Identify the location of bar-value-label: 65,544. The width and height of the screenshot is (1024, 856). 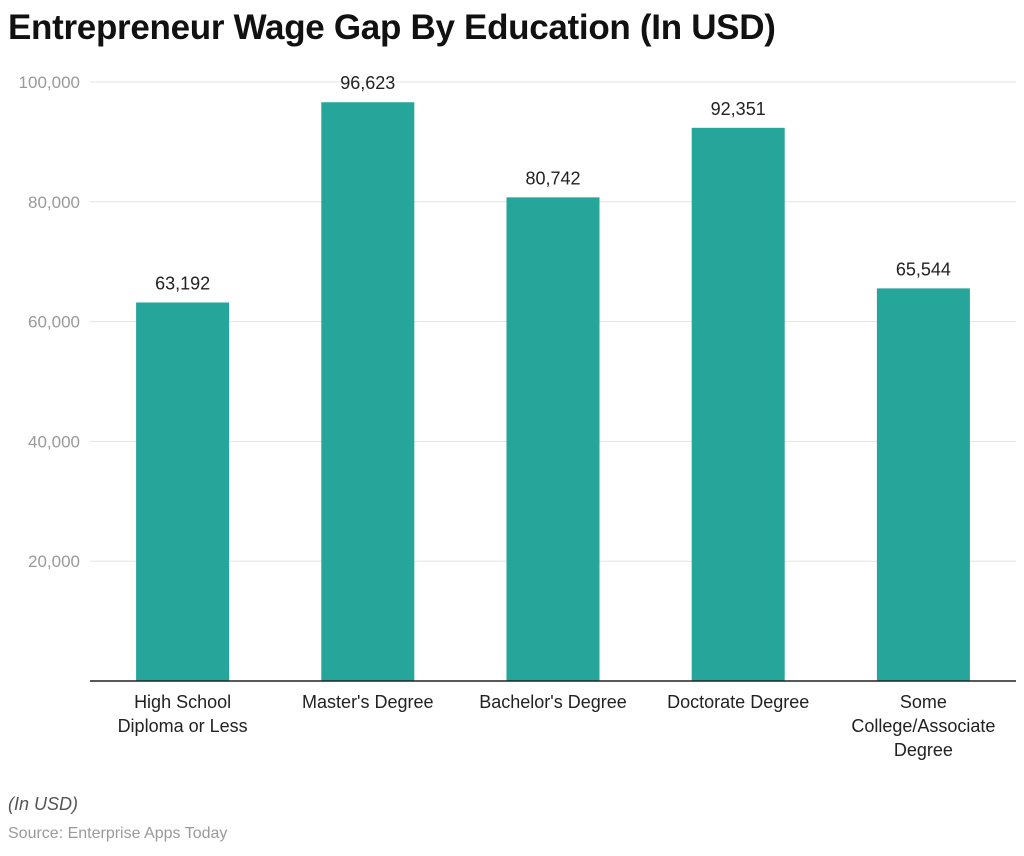
(923, 269).